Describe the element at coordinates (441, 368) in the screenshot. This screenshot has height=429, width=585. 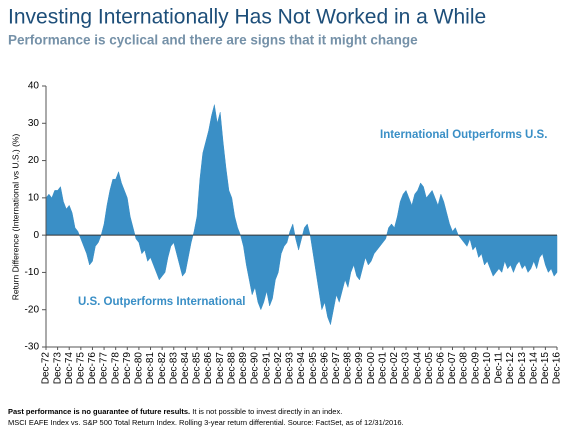
I see `x-tick-label: Dec-06` at that location.